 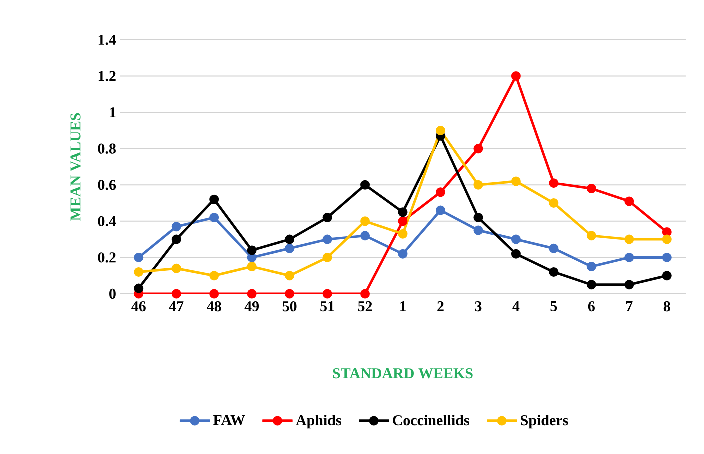 I want to click on x-tick-label: 48, so click(x=214, y=307).